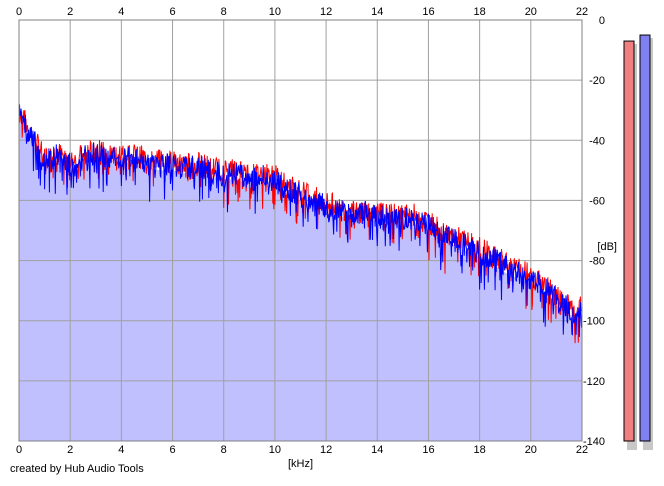 The width and height of the screenshot is (664, 486). I want to click on y-axis-label: [dB], so click(607, 247).